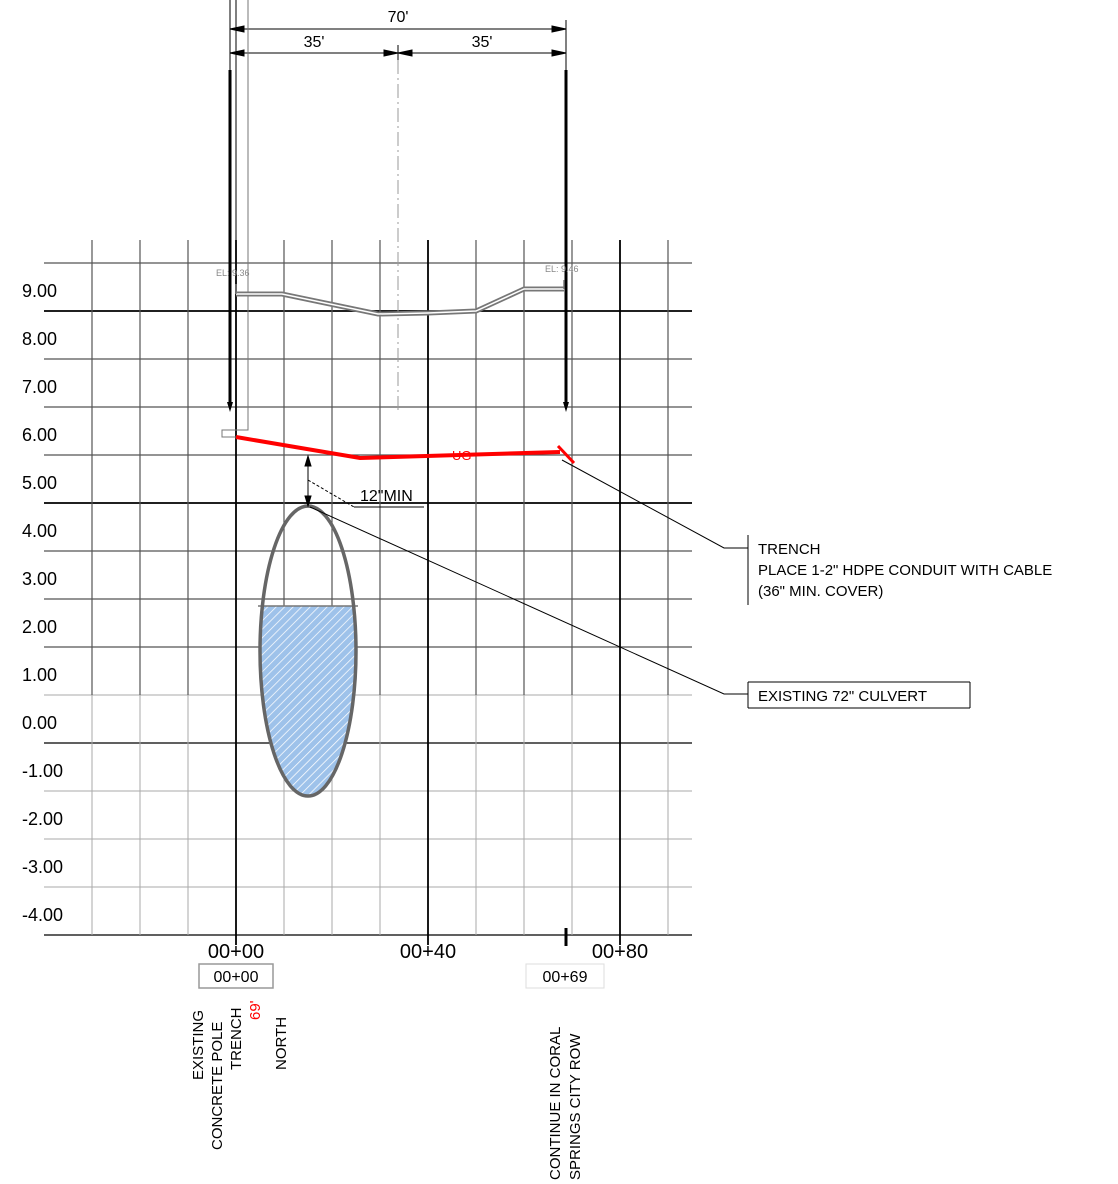 This screenshot has height=1184, width=1118. Describe the element at coordinates (42, 867) in the screenshot. I see `elevation-label: -3.00` at that location.